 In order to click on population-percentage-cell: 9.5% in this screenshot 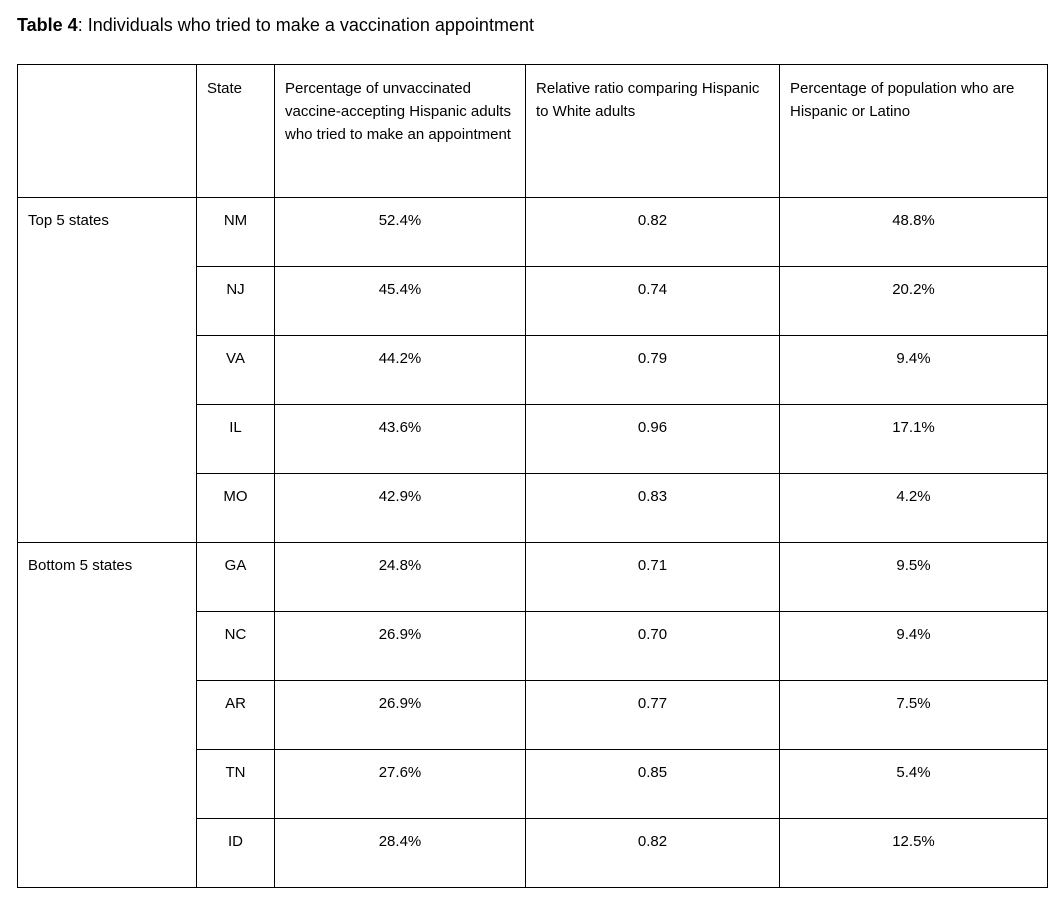, I will do `click(913, 577)`.